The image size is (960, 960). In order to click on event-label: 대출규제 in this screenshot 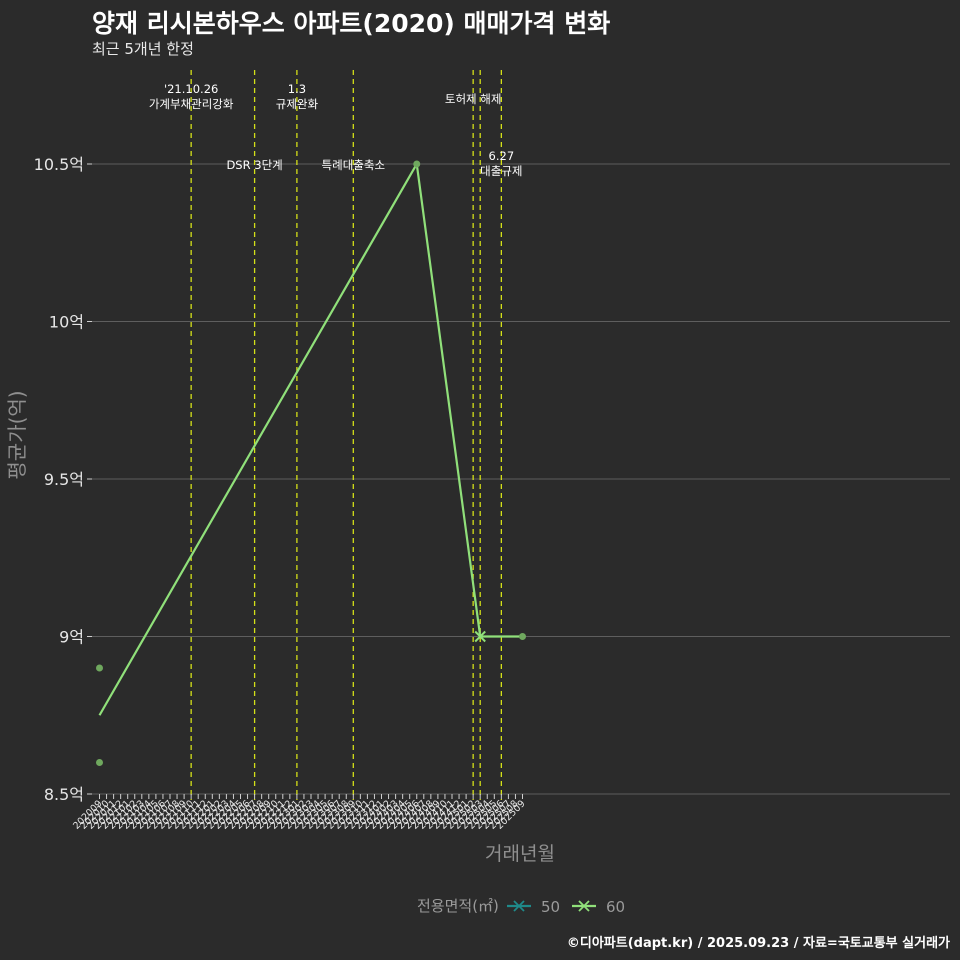, I will do `click(501, 171)`.